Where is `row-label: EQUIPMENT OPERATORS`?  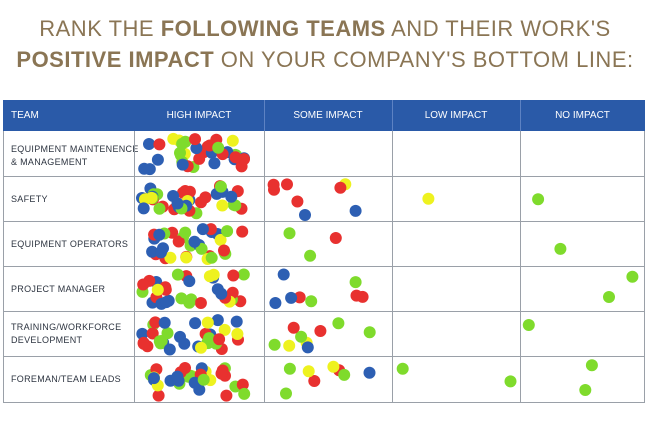 row-label: EQUIPMENT OPERATORS is located at coordinates (70, 244).